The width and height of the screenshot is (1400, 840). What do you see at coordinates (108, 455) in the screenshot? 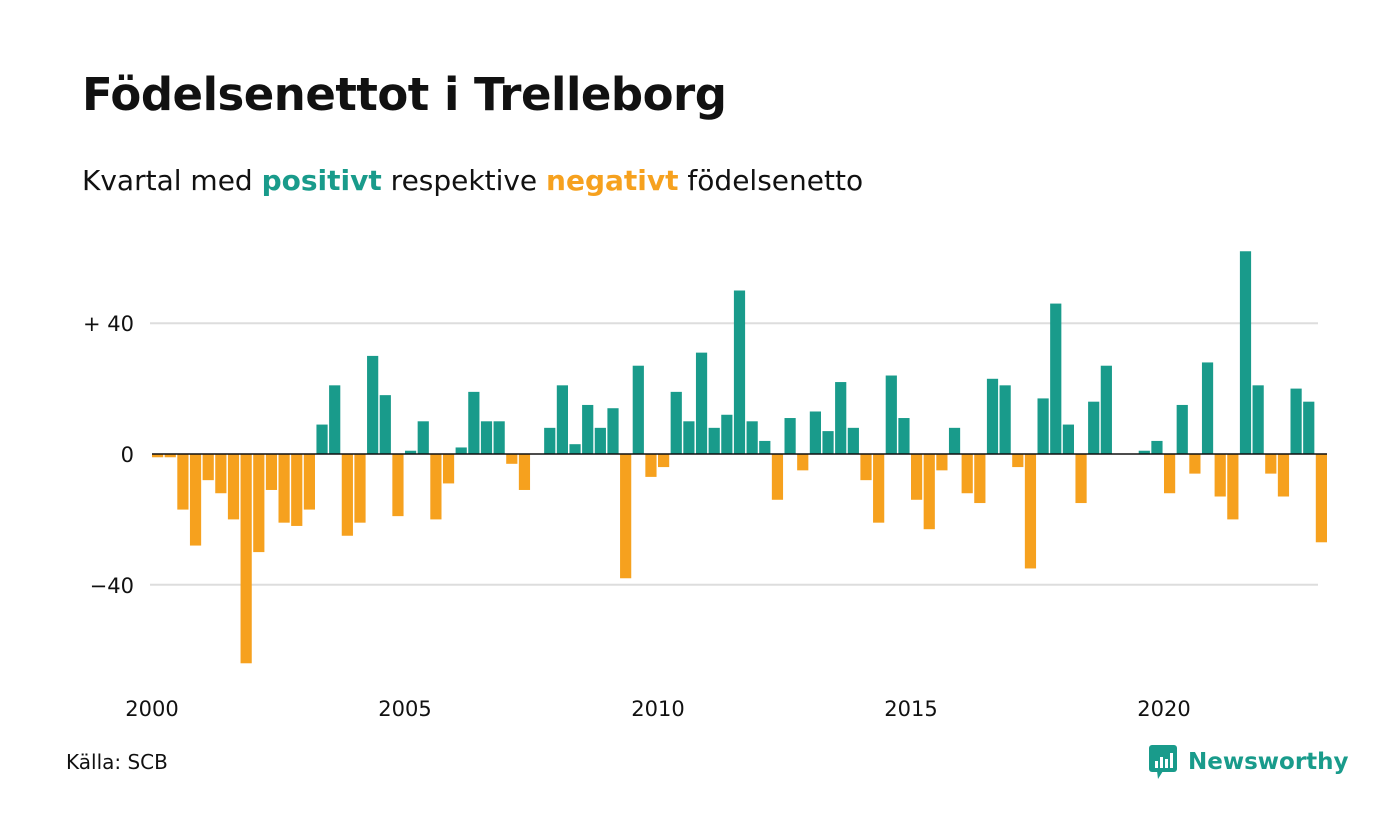
I see `y-axis-labels: + 40 0 −40` at bounding box center [108, 455].